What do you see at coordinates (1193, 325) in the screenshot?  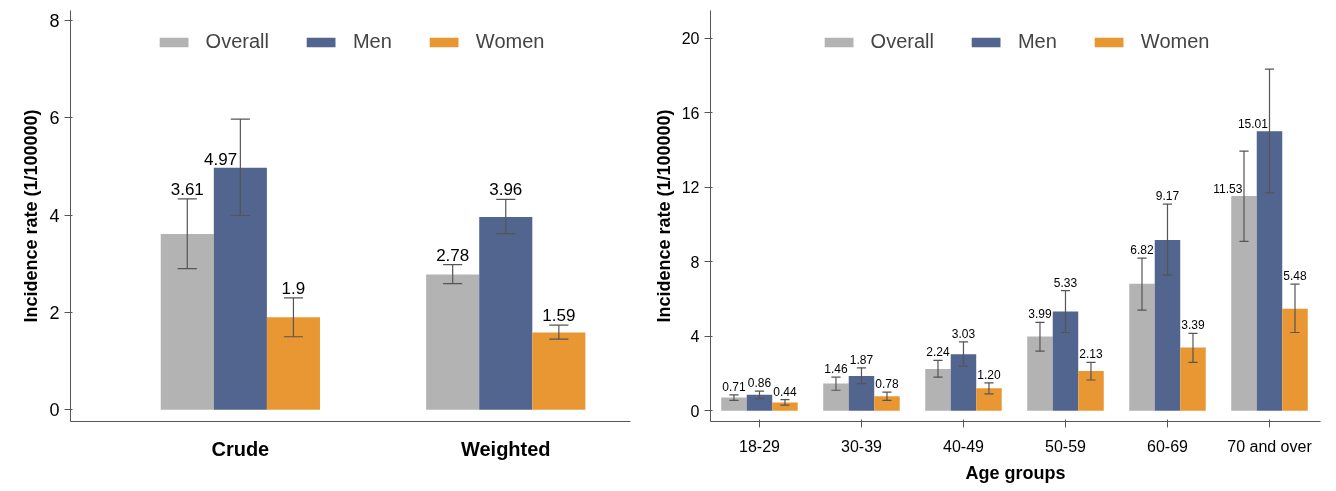 I see `data-label: 3.39` at bounding box center [1193, 325].